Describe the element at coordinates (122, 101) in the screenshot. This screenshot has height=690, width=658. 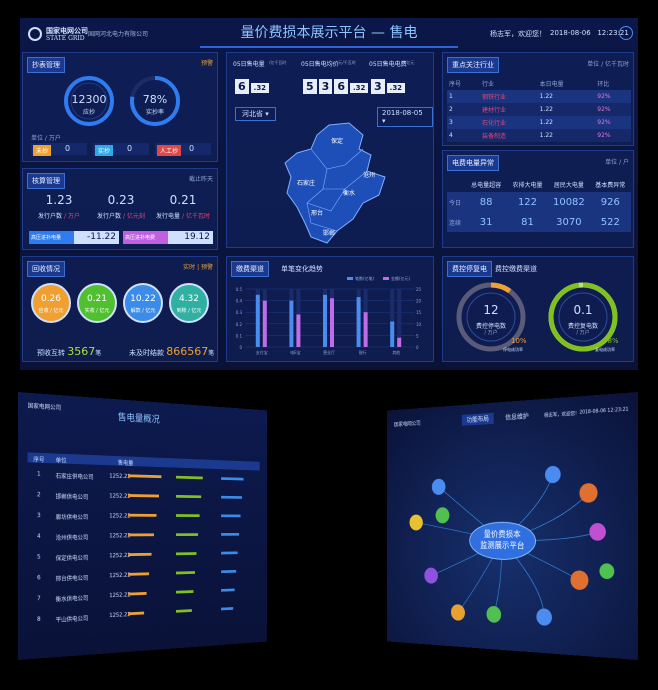
I see `meter-gauges` at that location.